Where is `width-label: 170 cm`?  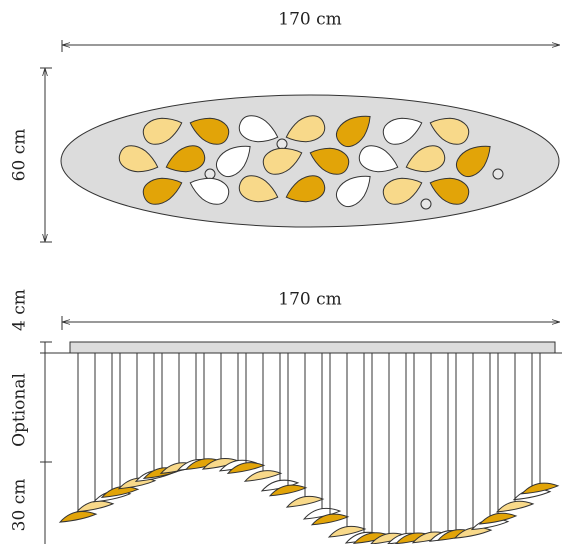
width-label: 170 cm is located at coordinates (310, 20).